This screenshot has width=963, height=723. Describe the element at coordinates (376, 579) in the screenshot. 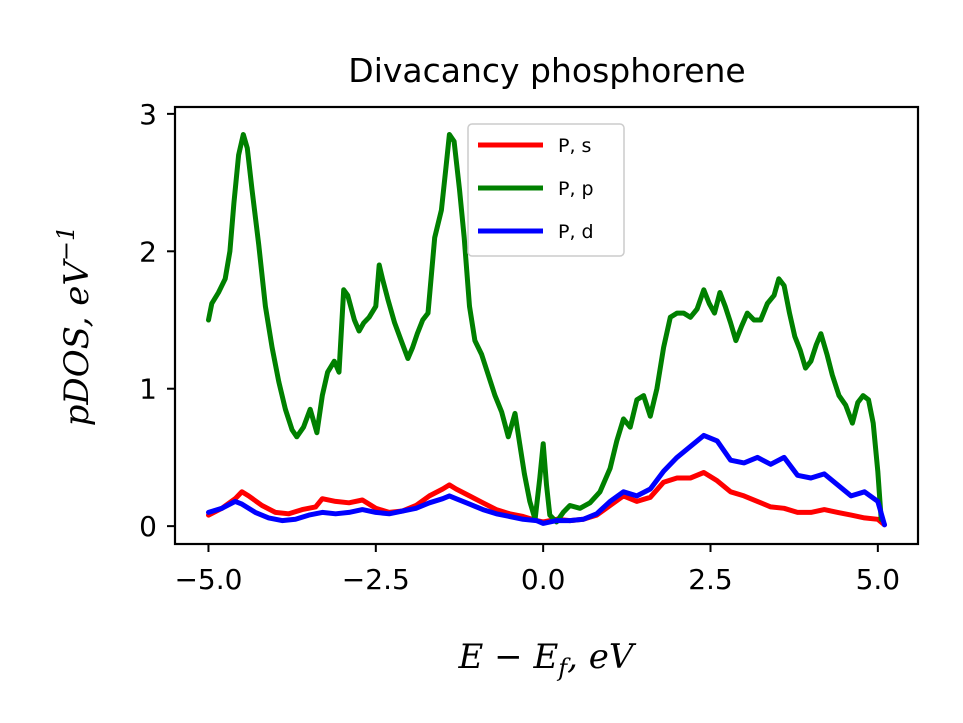

I see `x-tick-label: −2.5` at that location.